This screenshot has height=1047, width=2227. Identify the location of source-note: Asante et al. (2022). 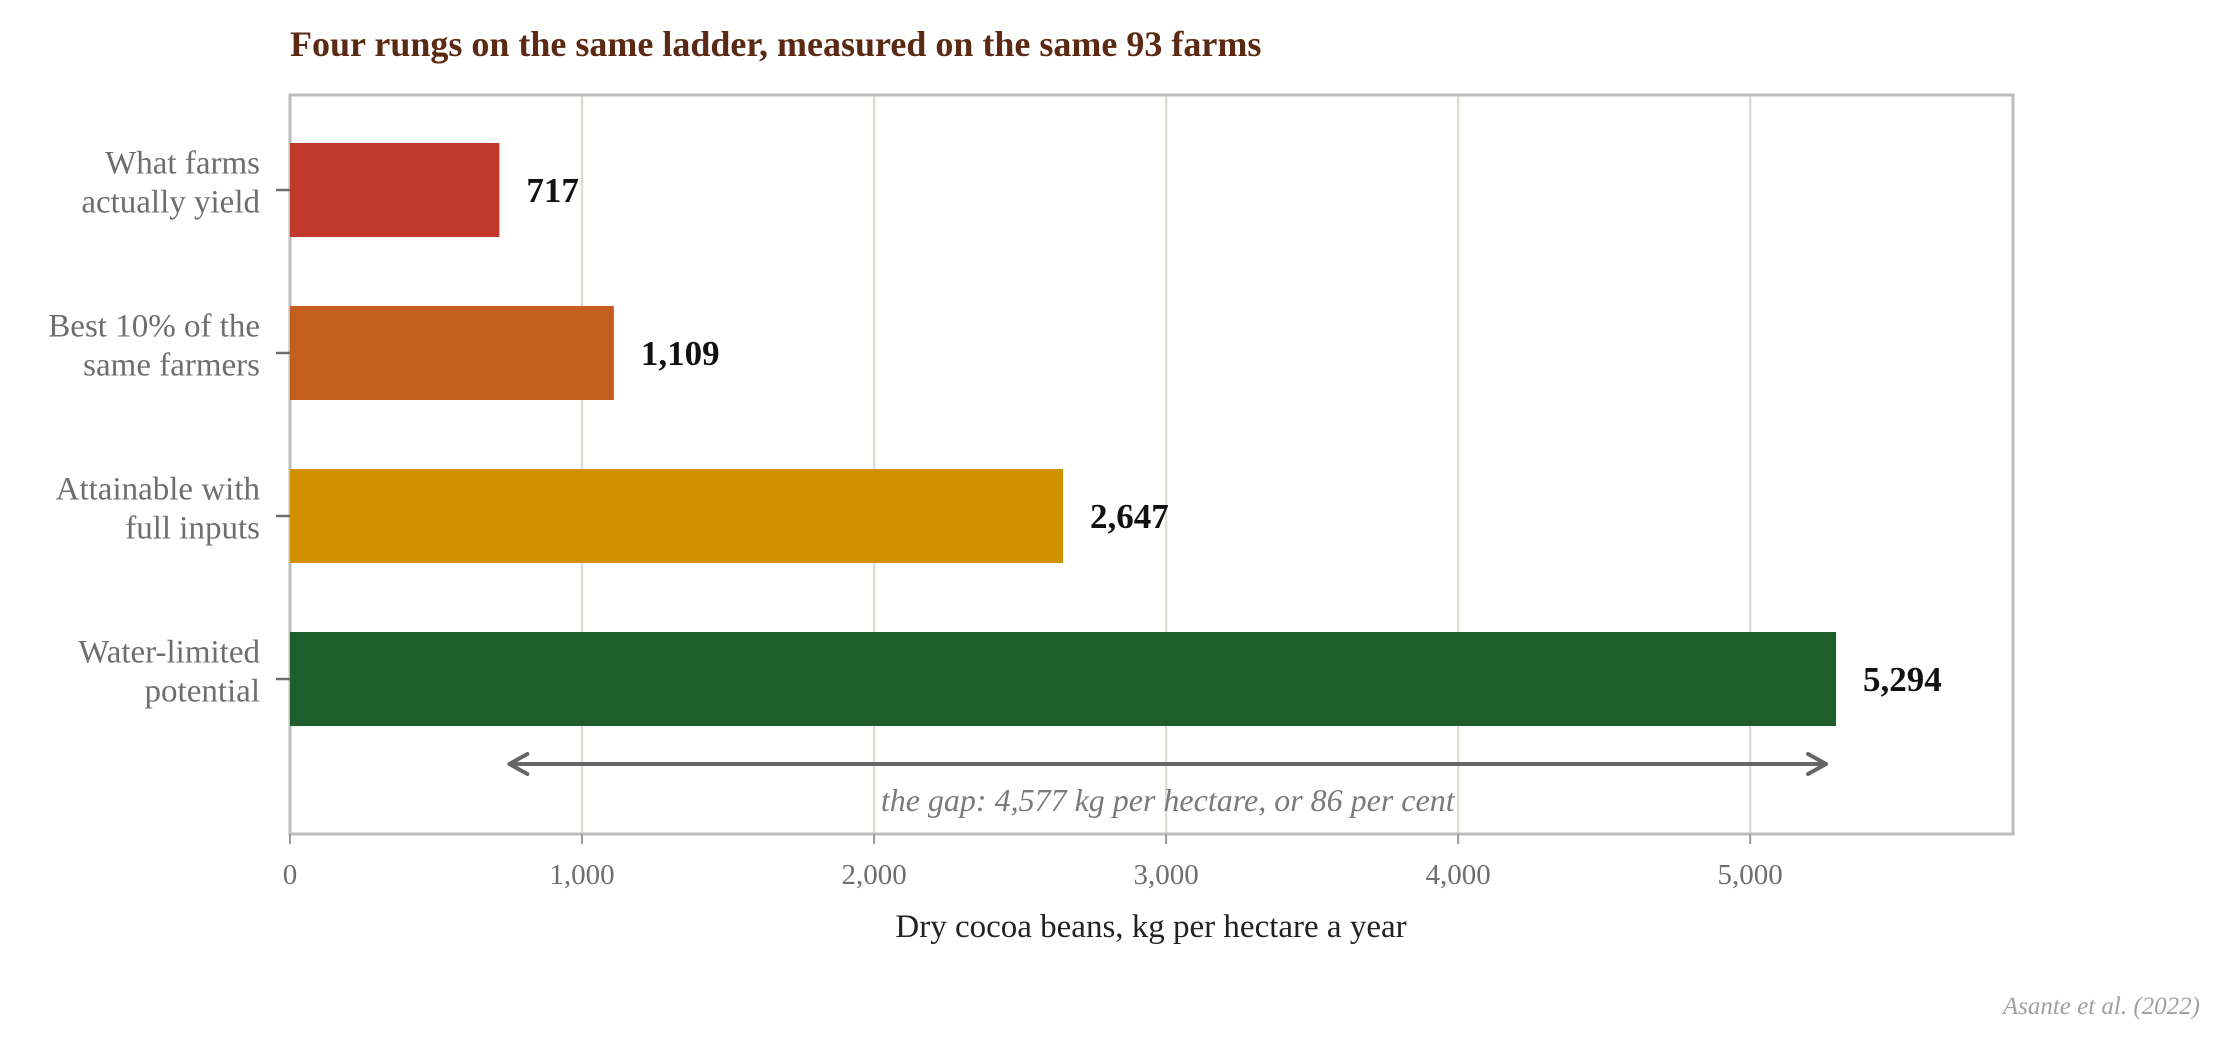
(2100, 1006).